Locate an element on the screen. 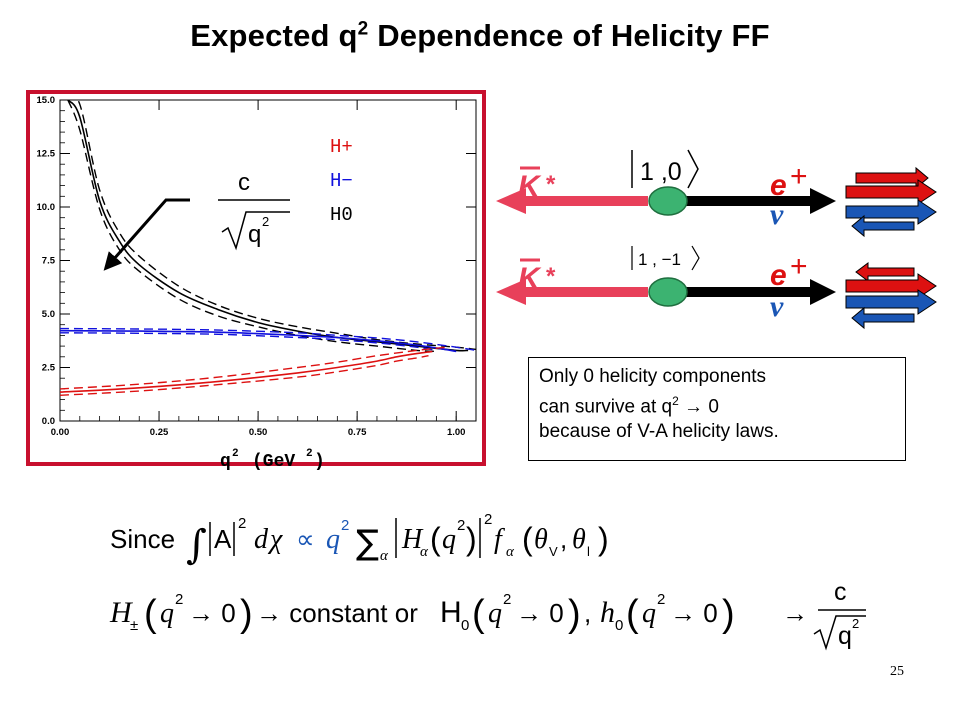  eq2-constant-or: → constant or is located at coordinates (337, 613).